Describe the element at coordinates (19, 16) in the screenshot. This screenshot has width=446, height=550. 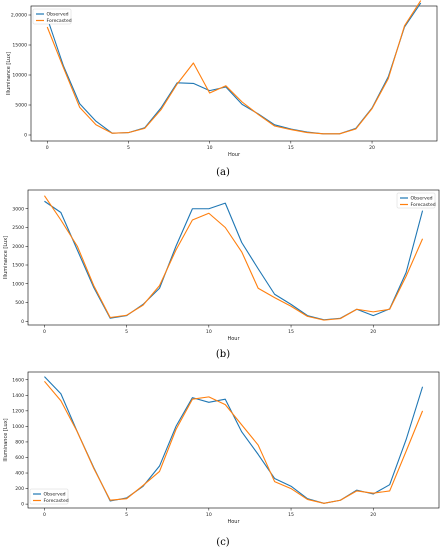
I see `y-tick-label: 2,0000` at that location.